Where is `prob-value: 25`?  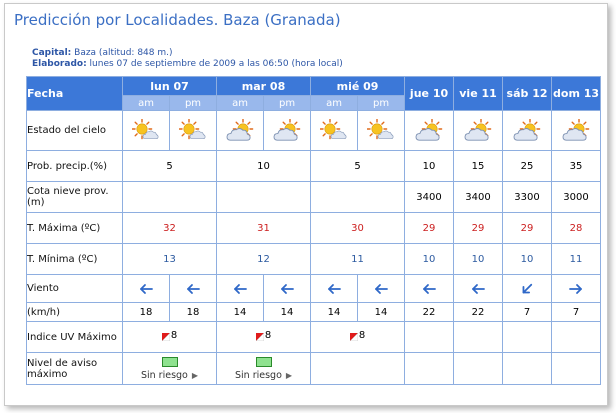
prob-value: 25 is located at coordinates (527, 166).